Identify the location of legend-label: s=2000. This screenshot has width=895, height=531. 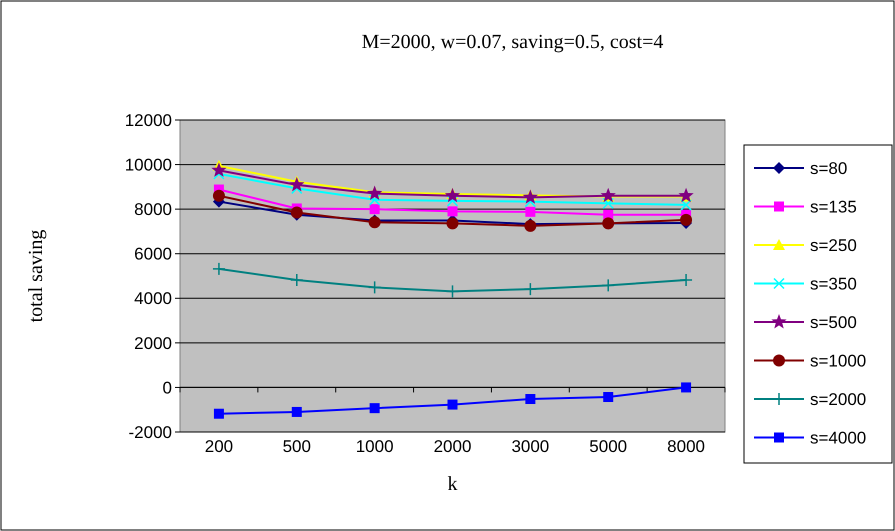
(838, 399).